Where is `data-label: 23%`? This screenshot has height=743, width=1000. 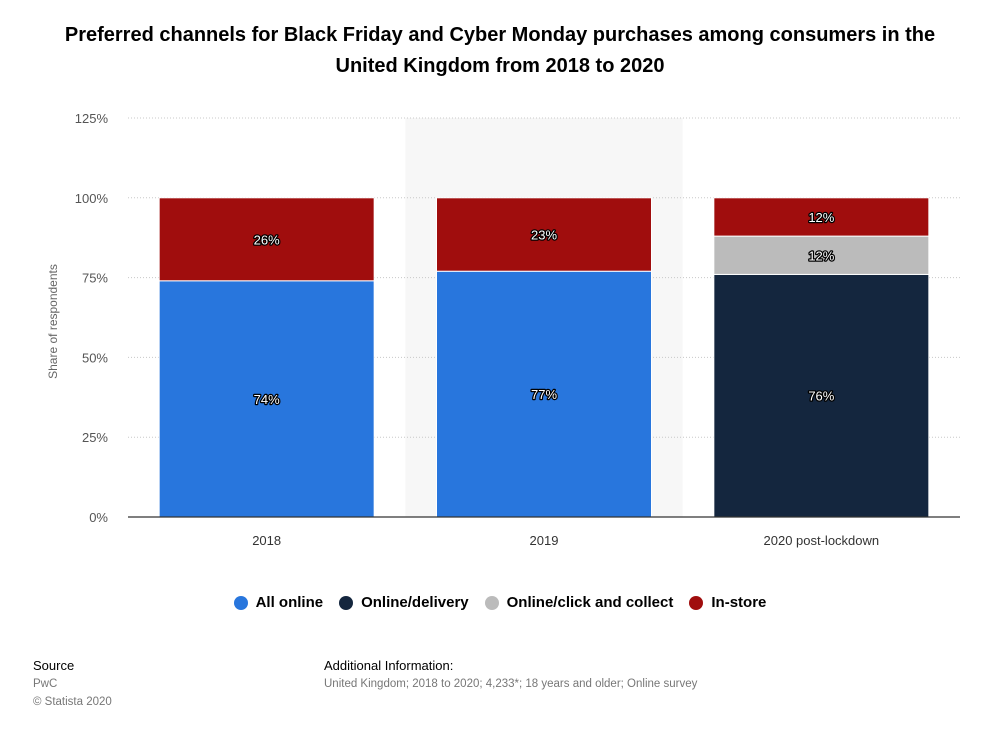 data-label: 23% is located at coordinates (544, 235).